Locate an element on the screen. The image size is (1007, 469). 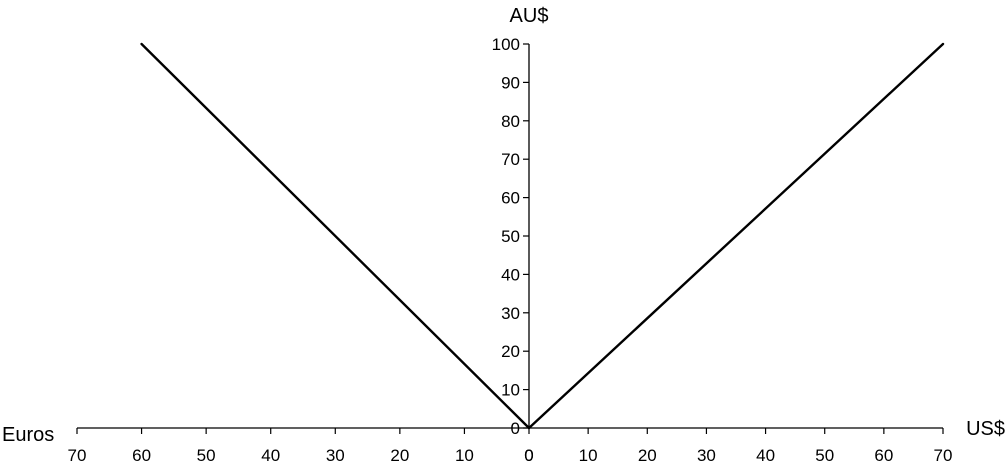
x-tick-label-right: 30 is located at coordinates (706, 455).